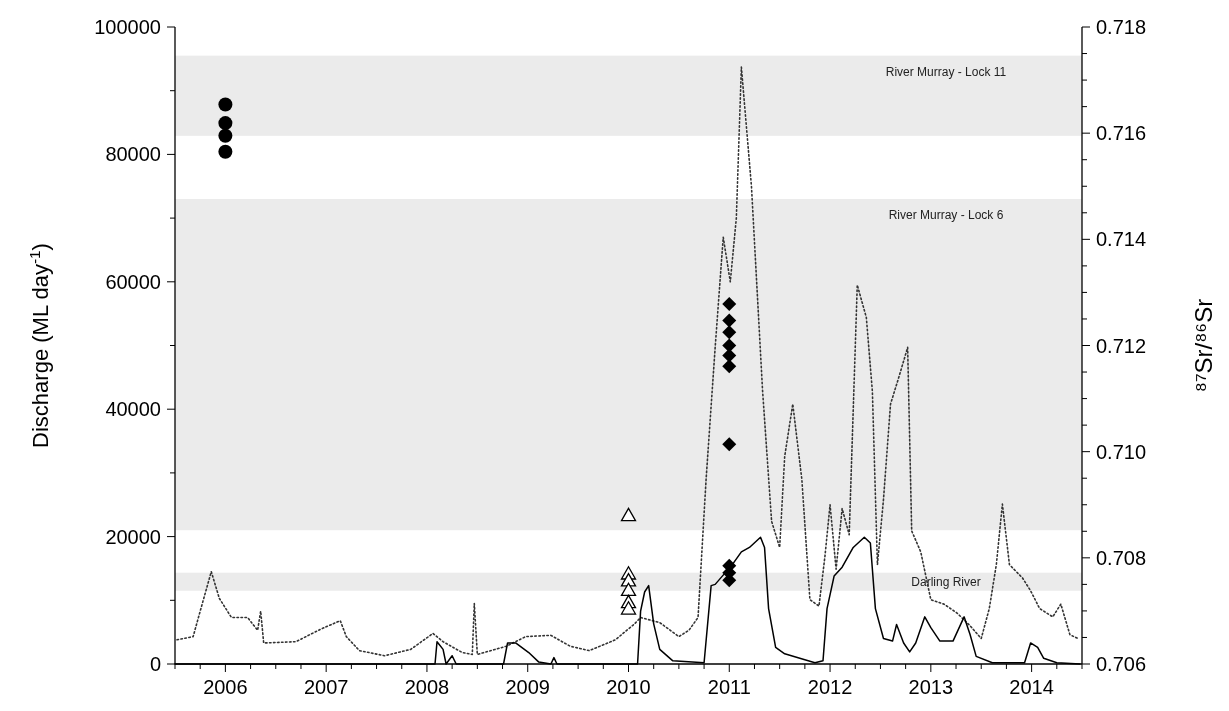  Describe the element at coordinates (326, 687) in the screenshot. I see `x-tick-label: 2007` at that location.